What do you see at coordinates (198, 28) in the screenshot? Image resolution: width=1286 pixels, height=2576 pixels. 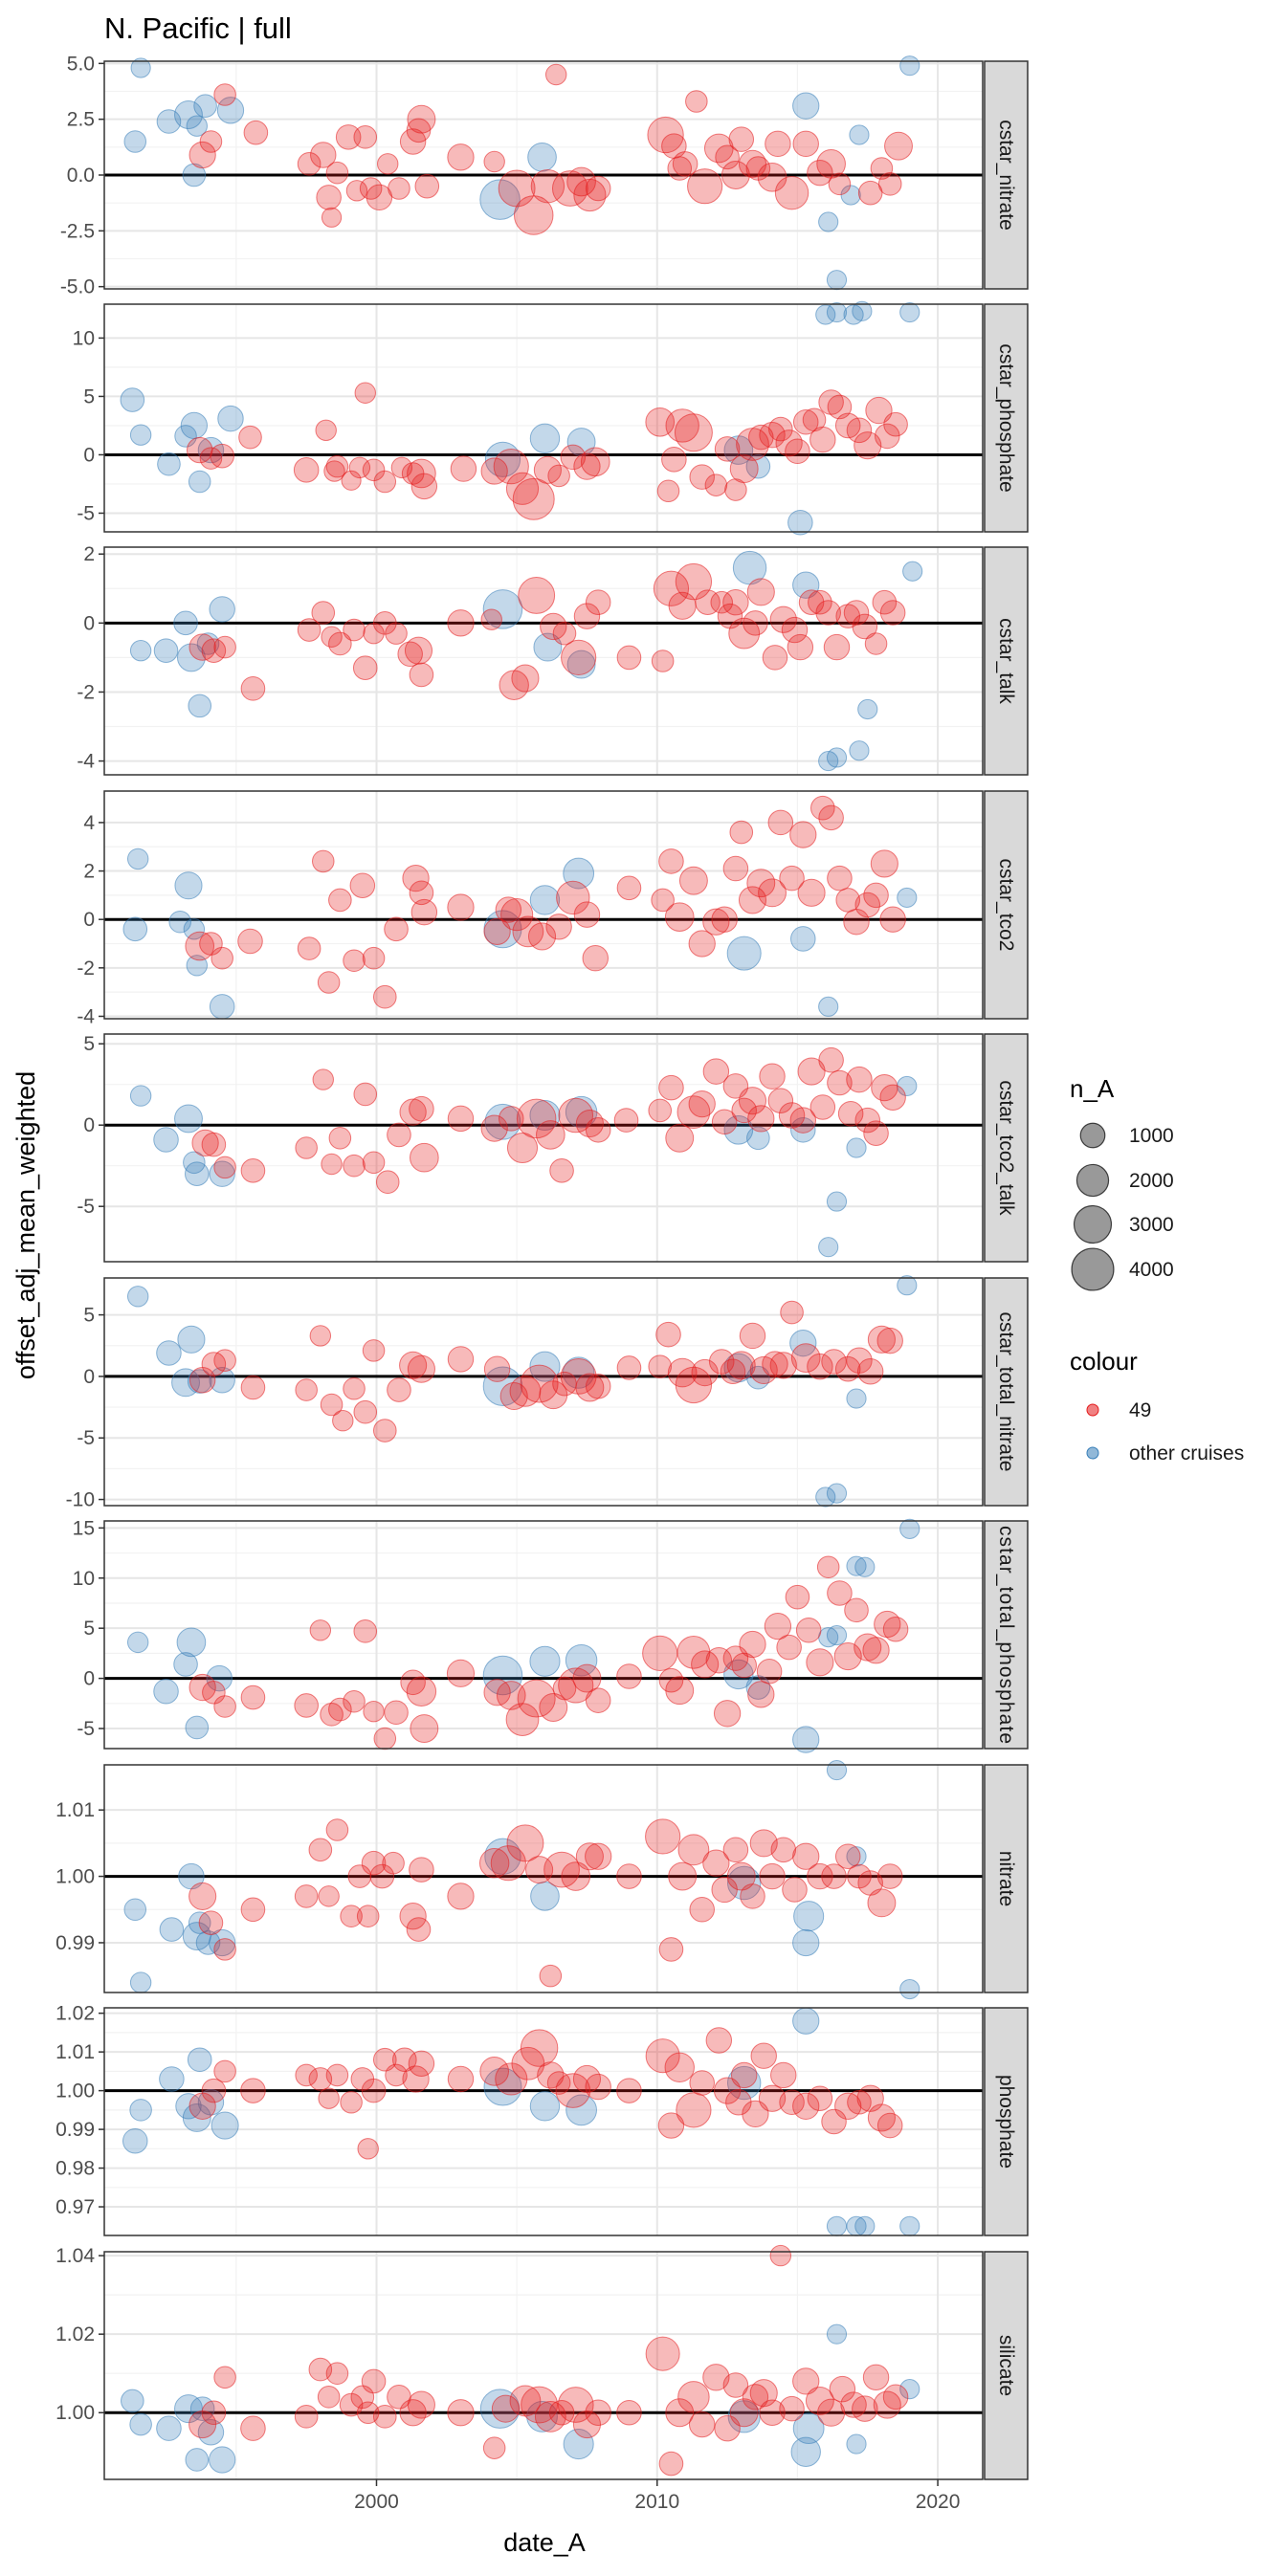 I see `chart-title: N. Pacific | full` at bounding box center [198, 28].